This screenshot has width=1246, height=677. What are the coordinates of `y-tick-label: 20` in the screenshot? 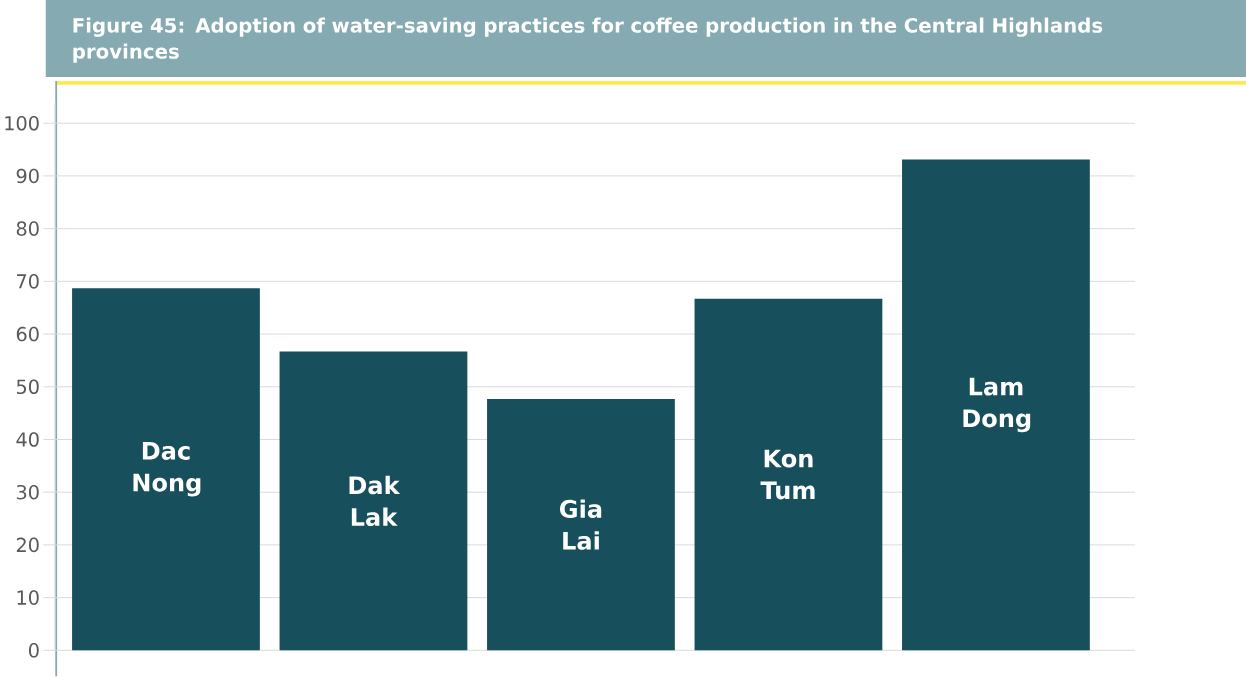 It's located at (27, 545).